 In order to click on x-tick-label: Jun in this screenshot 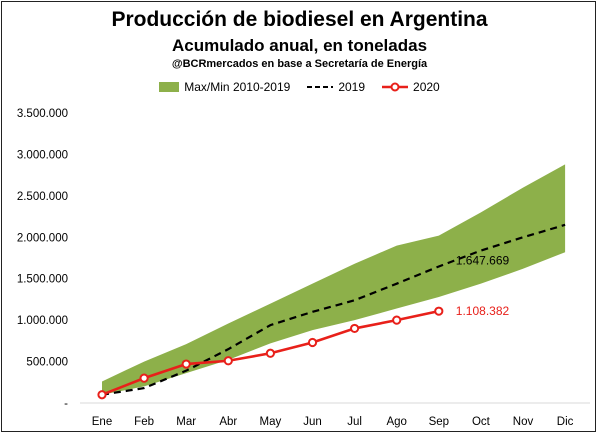, I will do `click(312, 422)`.